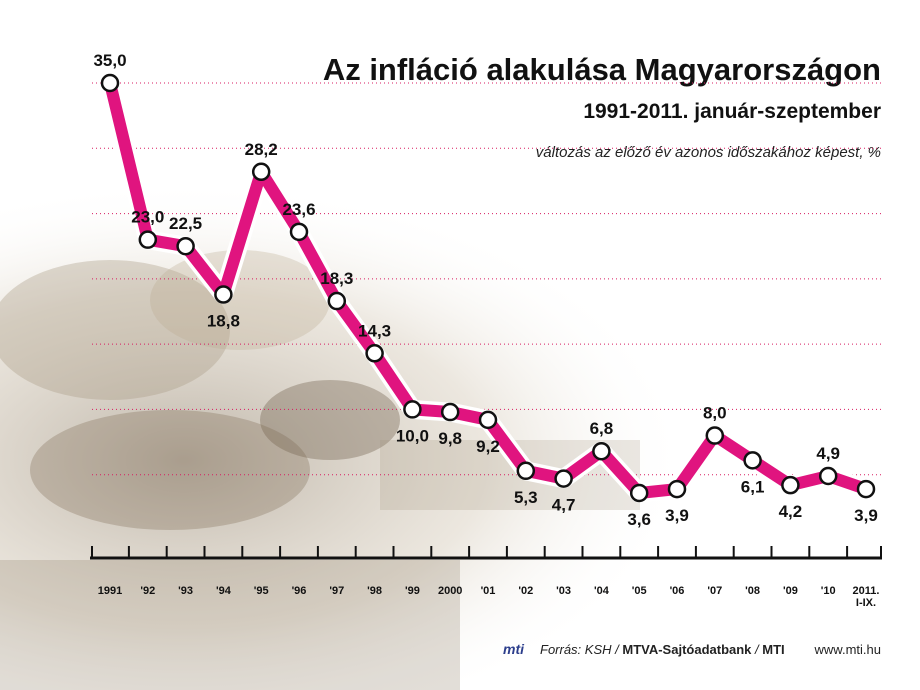  I want to click on x-tick-label: '95, so click(261, 591).